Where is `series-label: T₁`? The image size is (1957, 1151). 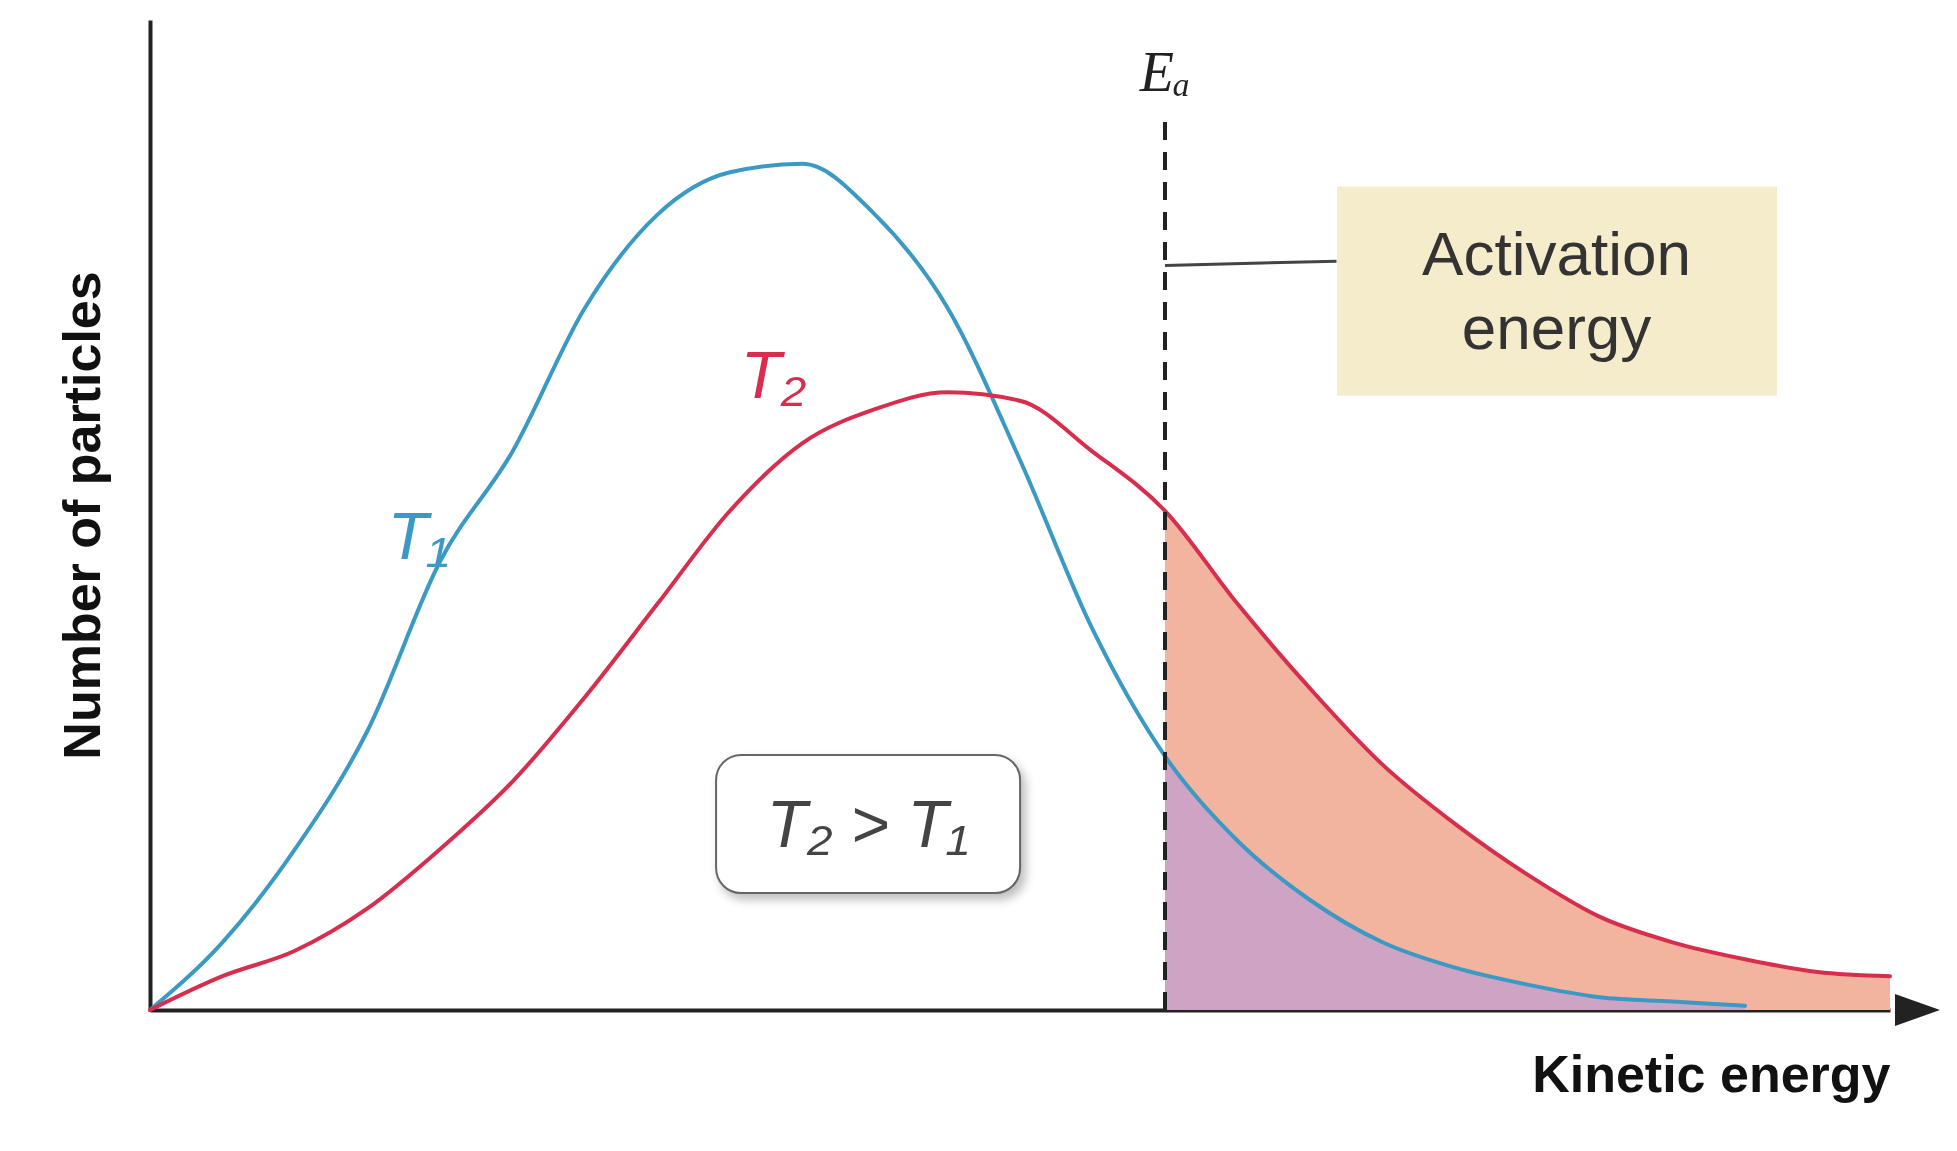 series-label: T₁ is located at coordinates (418, 536).